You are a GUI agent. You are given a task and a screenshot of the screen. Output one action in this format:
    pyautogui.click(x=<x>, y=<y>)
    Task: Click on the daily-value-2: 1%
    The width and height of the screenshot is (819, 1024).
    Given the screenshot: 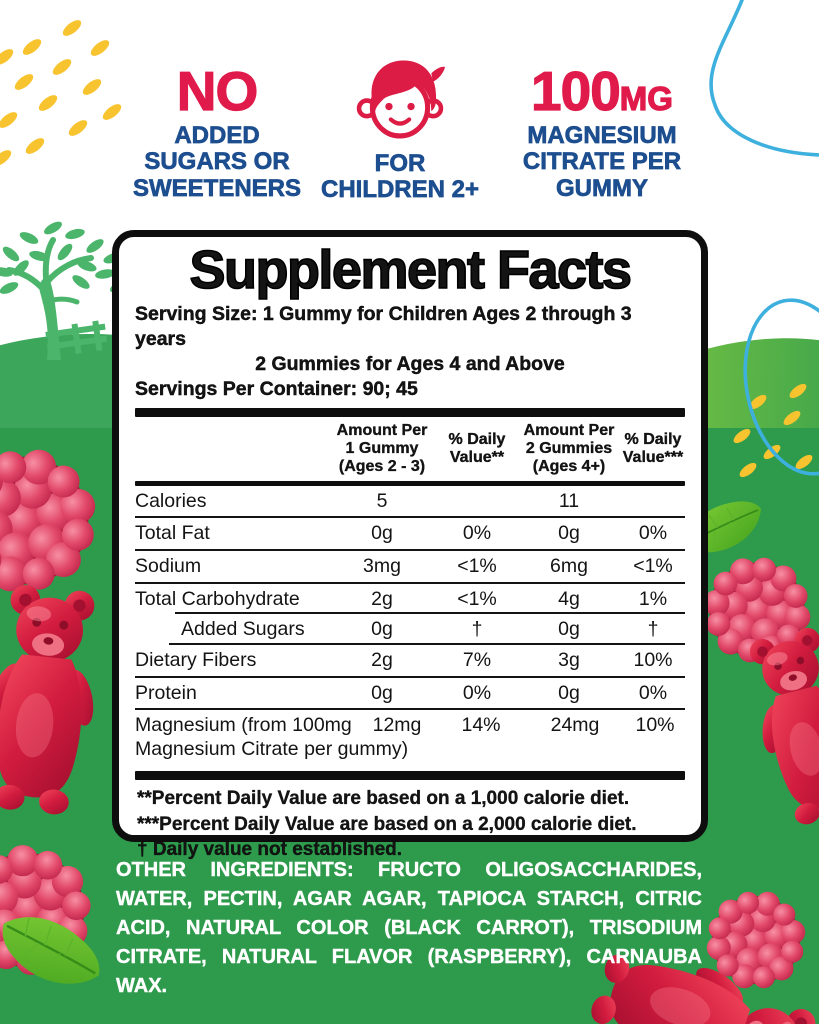 What is the action you would take?
    pyautogui.click(x=653, y=598)
    